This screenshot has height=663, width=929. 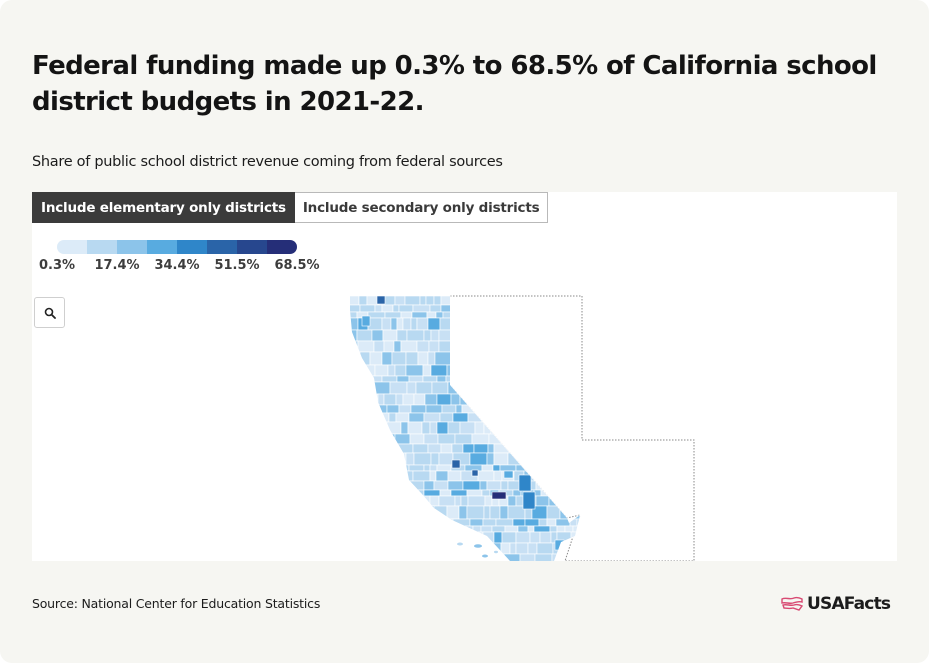 What do you see at coordinates (835, 604) in the screenshot?
I see `usafacts-logo: USAFacts` at bounding box center [835, 604].